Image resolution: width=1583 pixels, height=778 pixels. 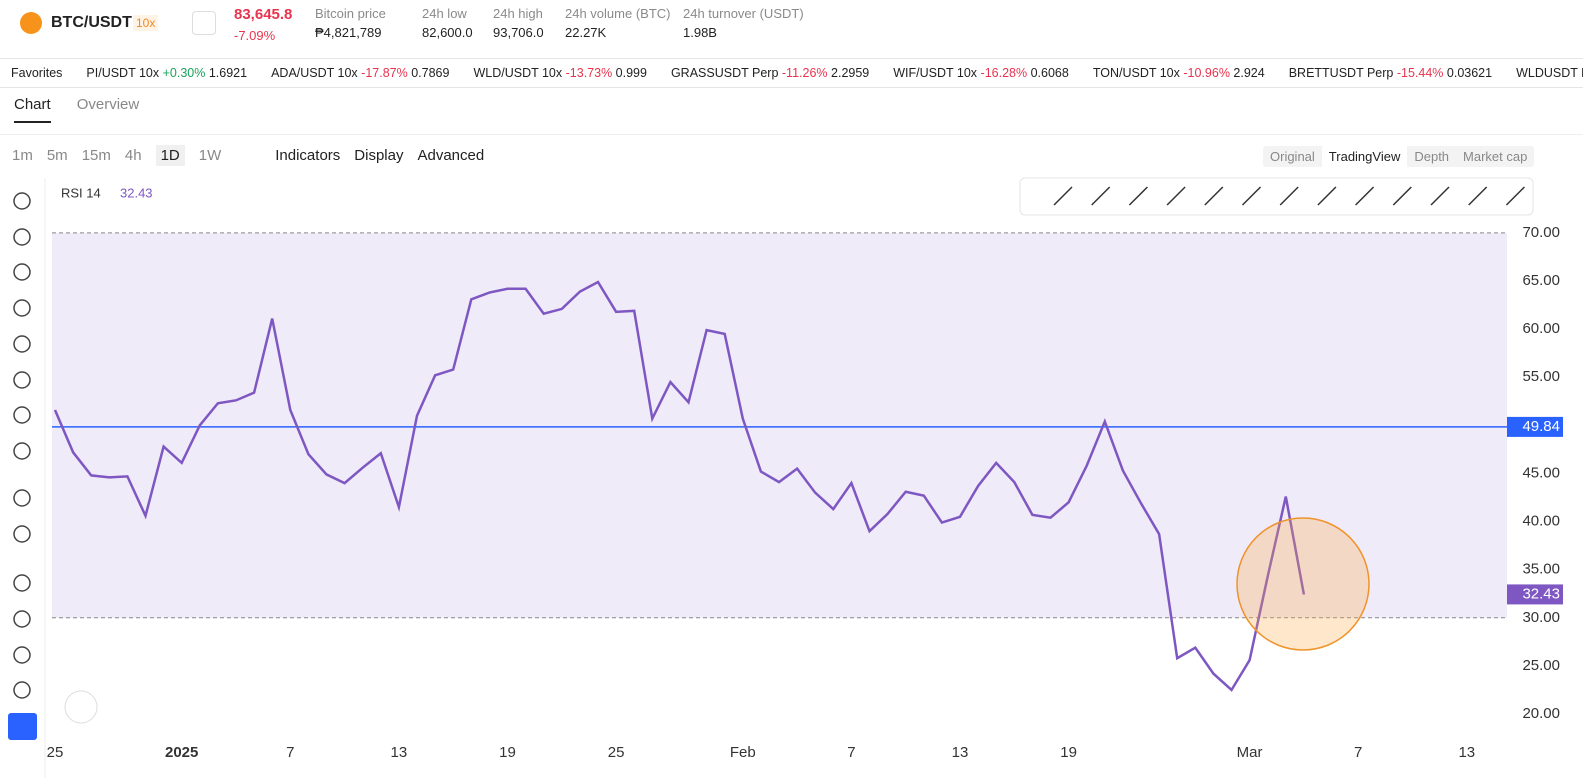 I want to click on reference-label: 49.84, so click(x=1541, y=426).